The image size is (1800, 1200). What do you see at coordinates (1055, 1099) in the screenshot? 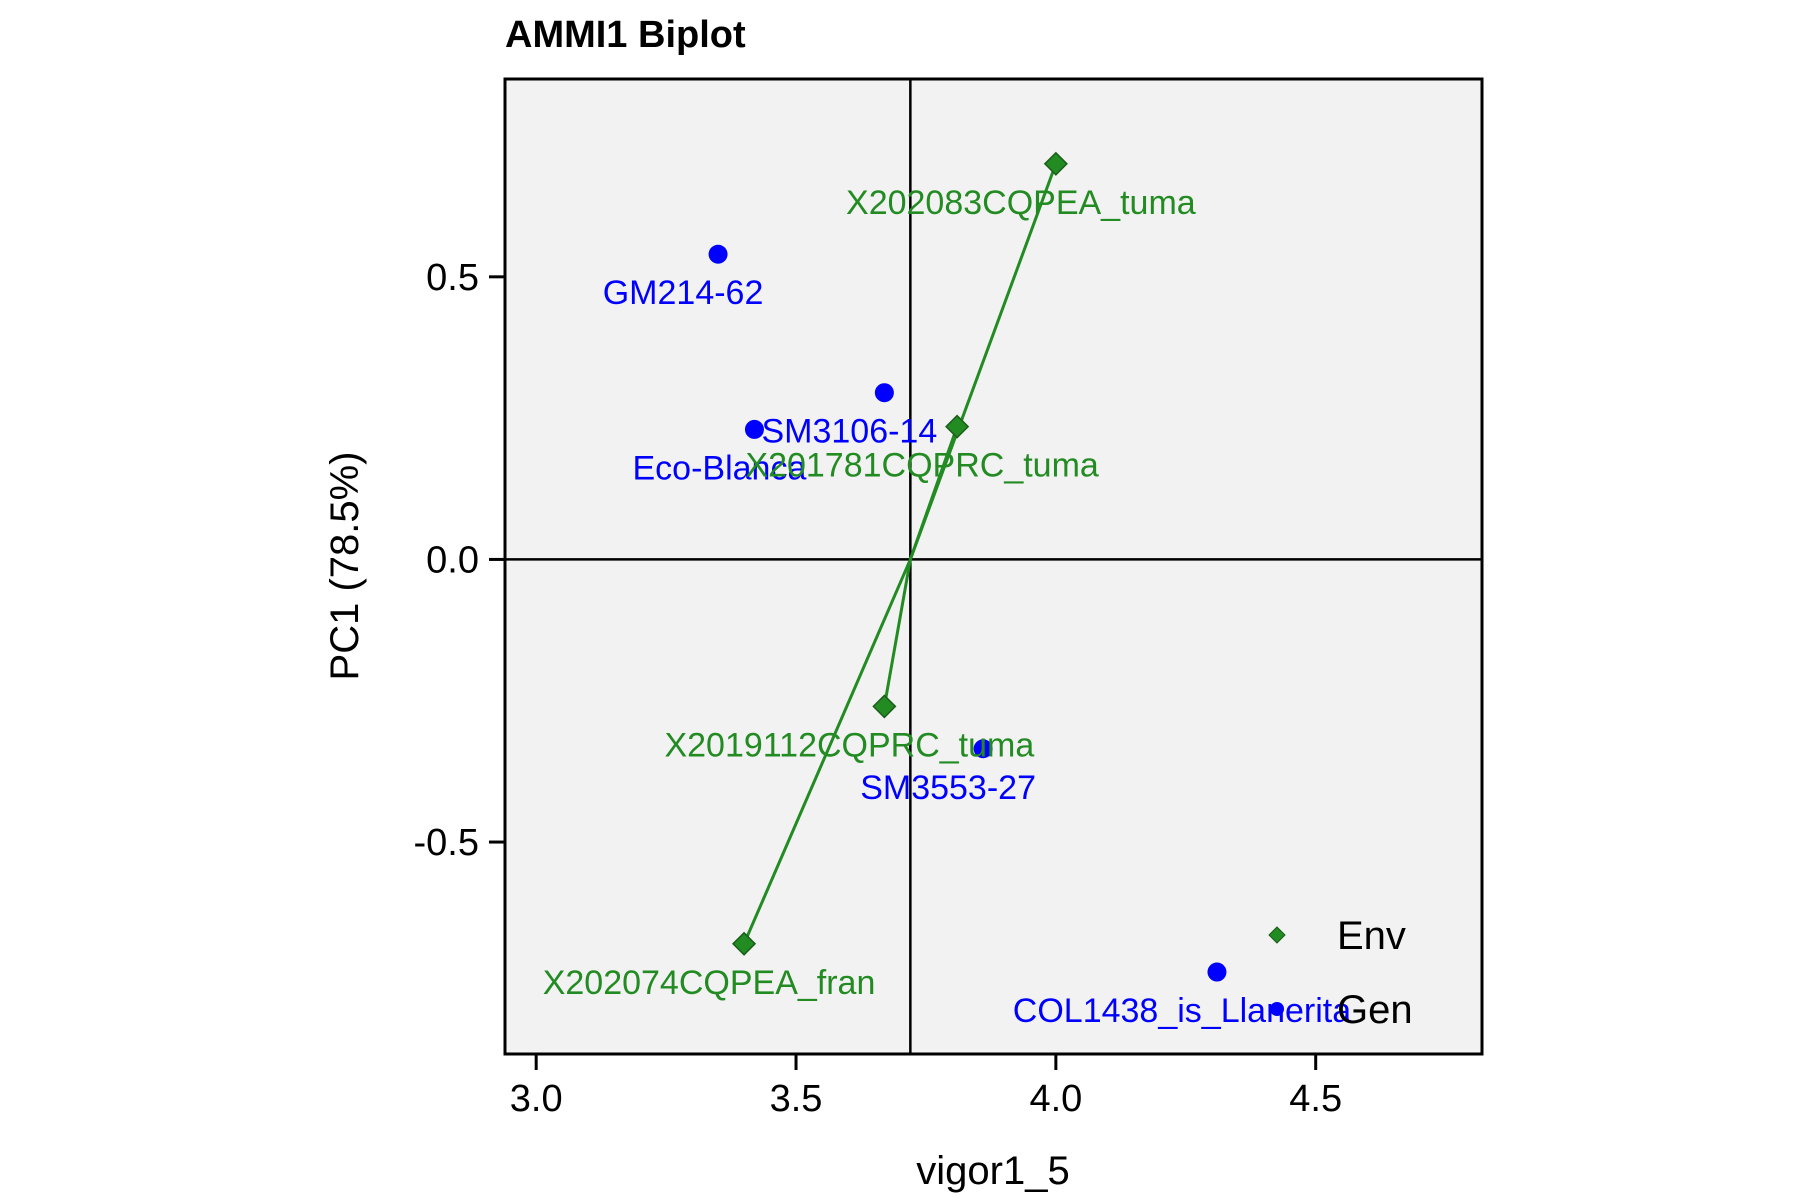
I see `x-tick-label: 4.0` at bounding box center [1055, 1099].